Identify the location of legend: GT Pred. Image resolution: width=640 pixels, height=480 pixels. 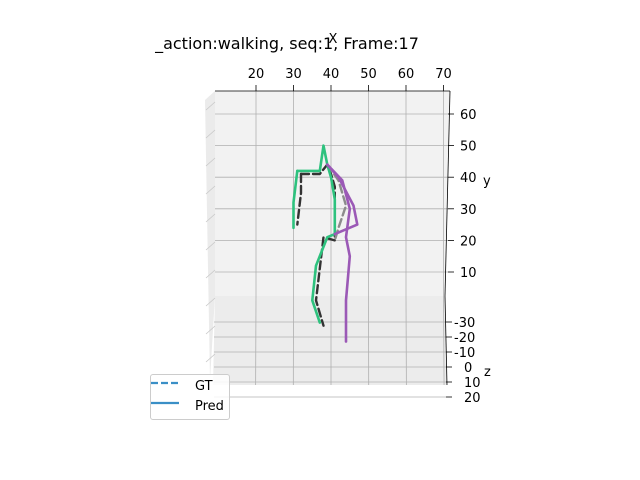
(190, 397).